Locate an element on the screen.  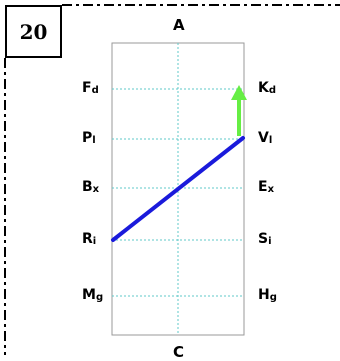
right-label-5: Hg is located at coordinates (267, 295).